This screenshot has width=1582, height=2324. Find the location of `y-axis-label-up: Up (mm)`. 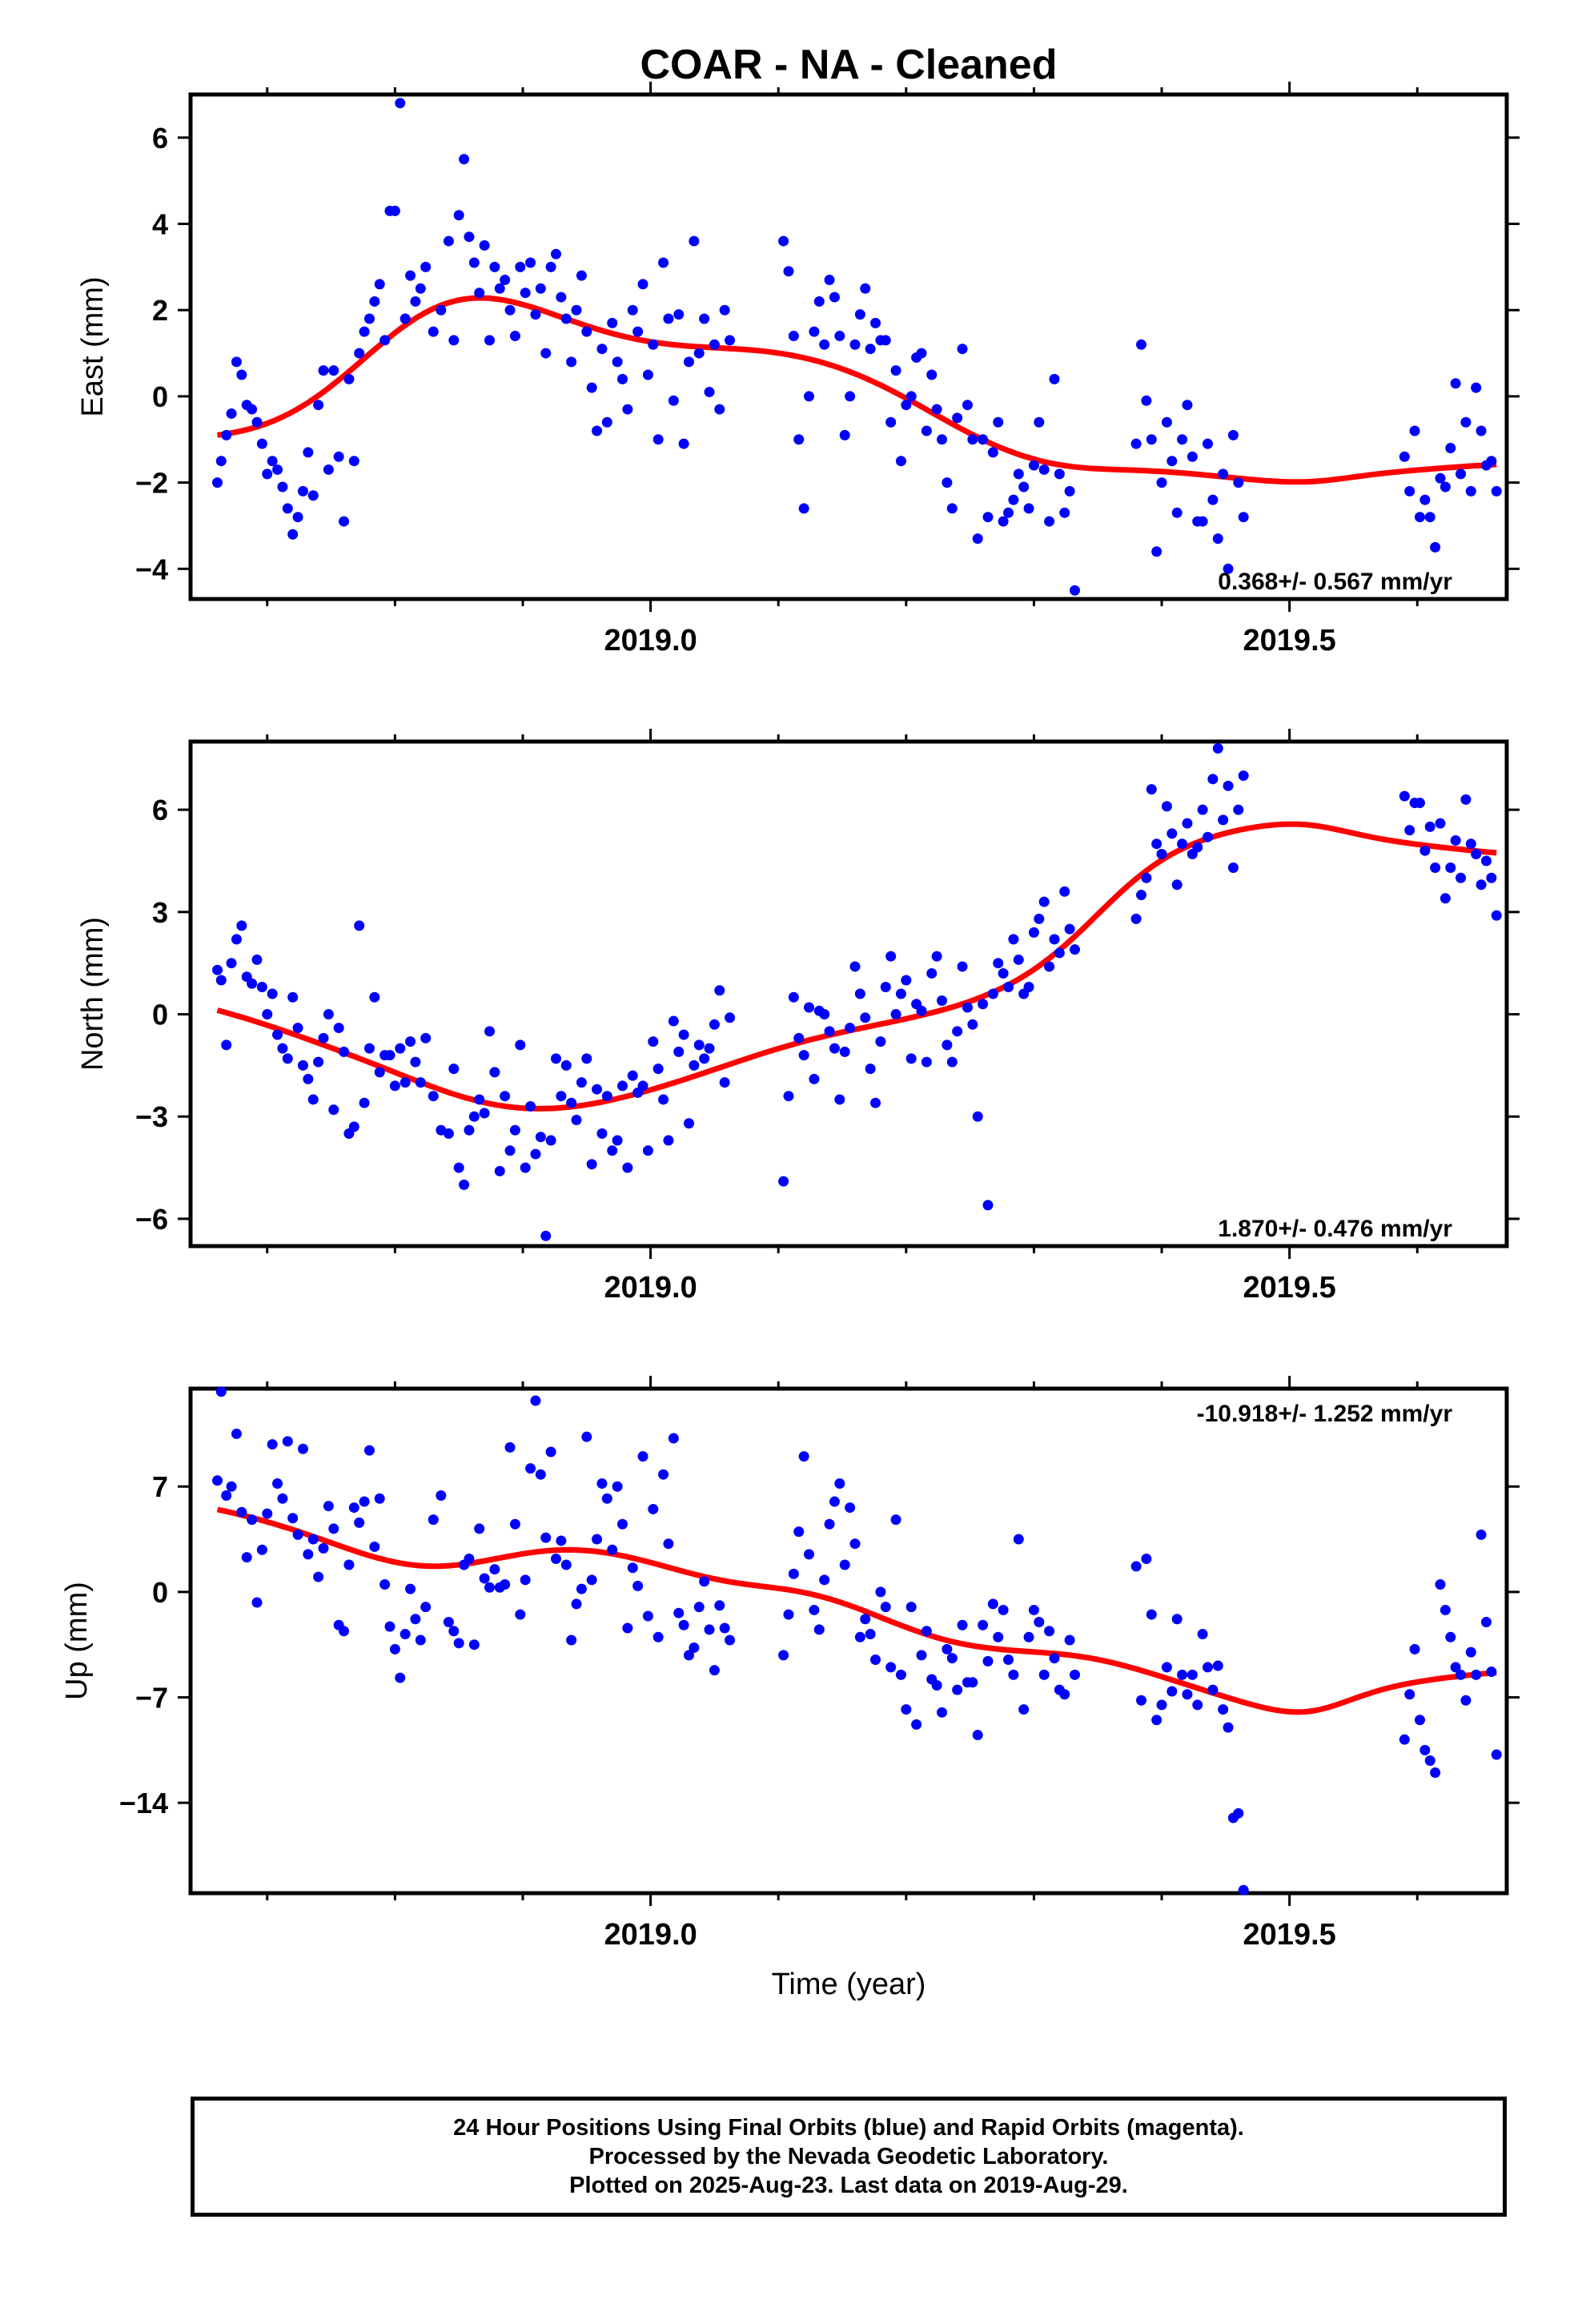

y-axis-label-up: Up (mm) is located at coordinates (77, 1641).